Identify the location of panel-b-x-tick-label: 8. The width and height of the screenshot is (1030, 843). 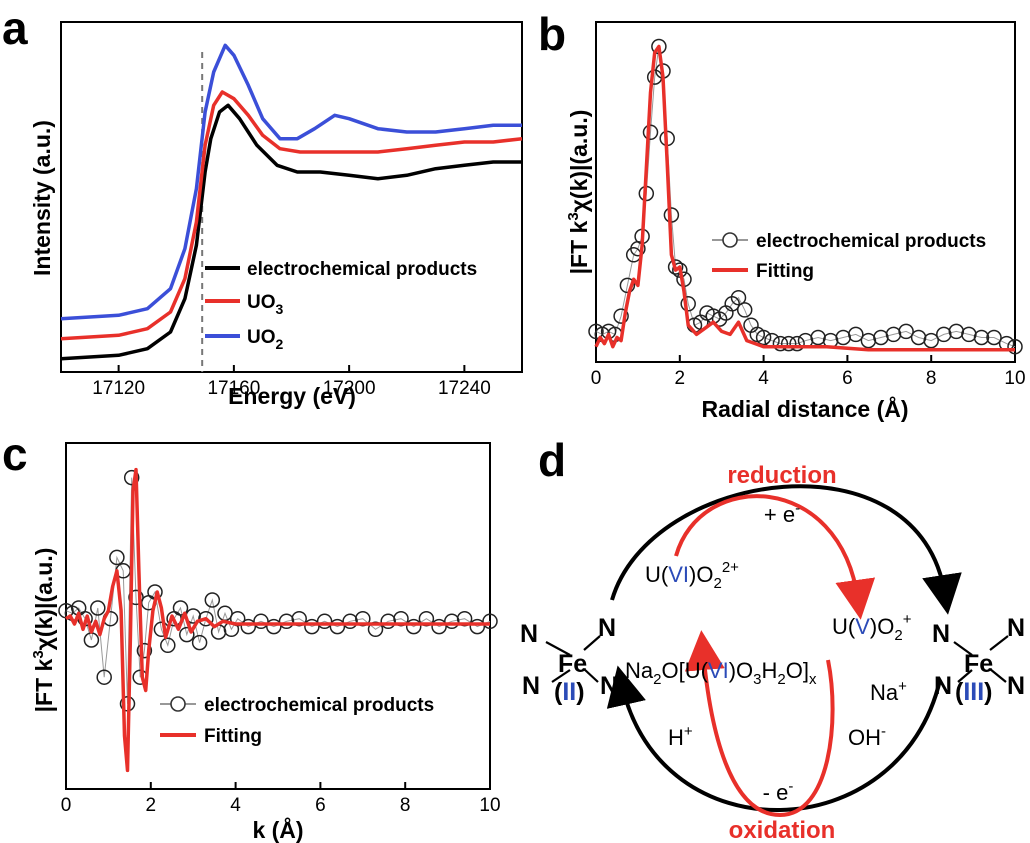
(931, 378).